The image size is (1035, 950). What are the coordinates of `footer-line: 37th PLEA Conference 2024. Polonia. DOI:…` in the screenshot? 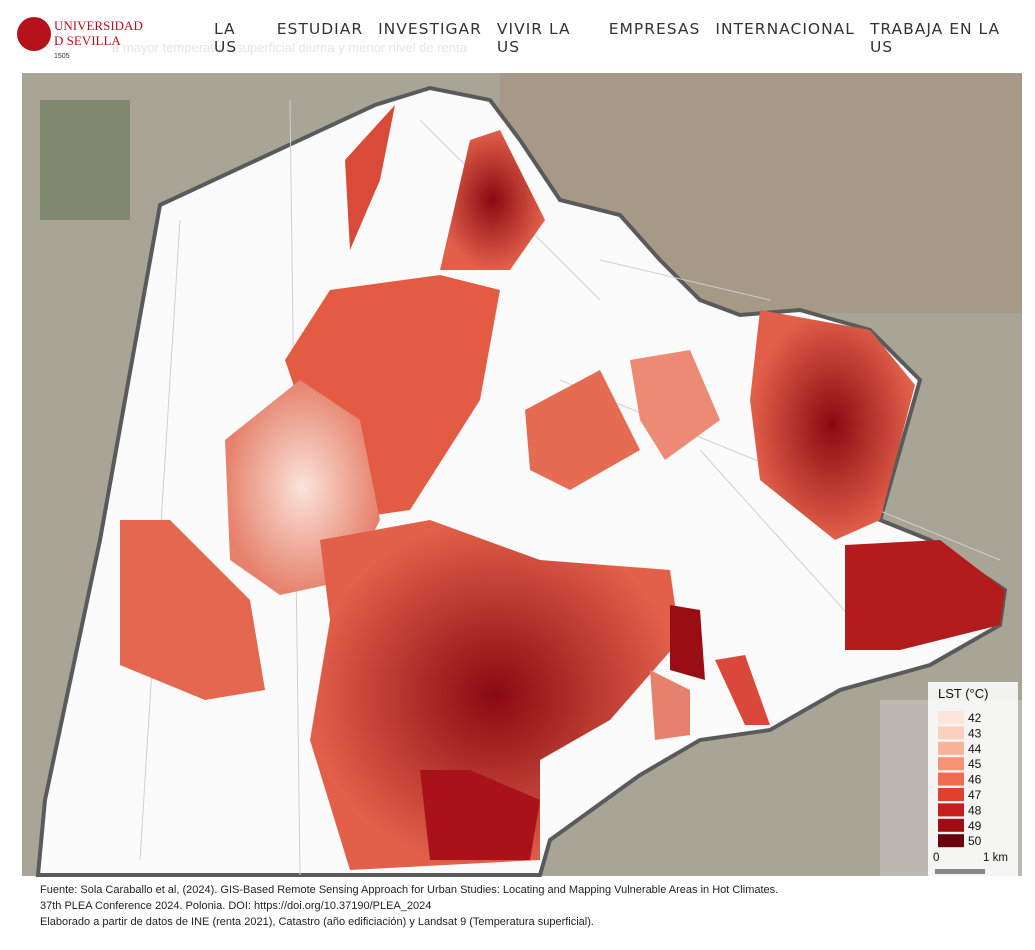 It's located at (236, 906).